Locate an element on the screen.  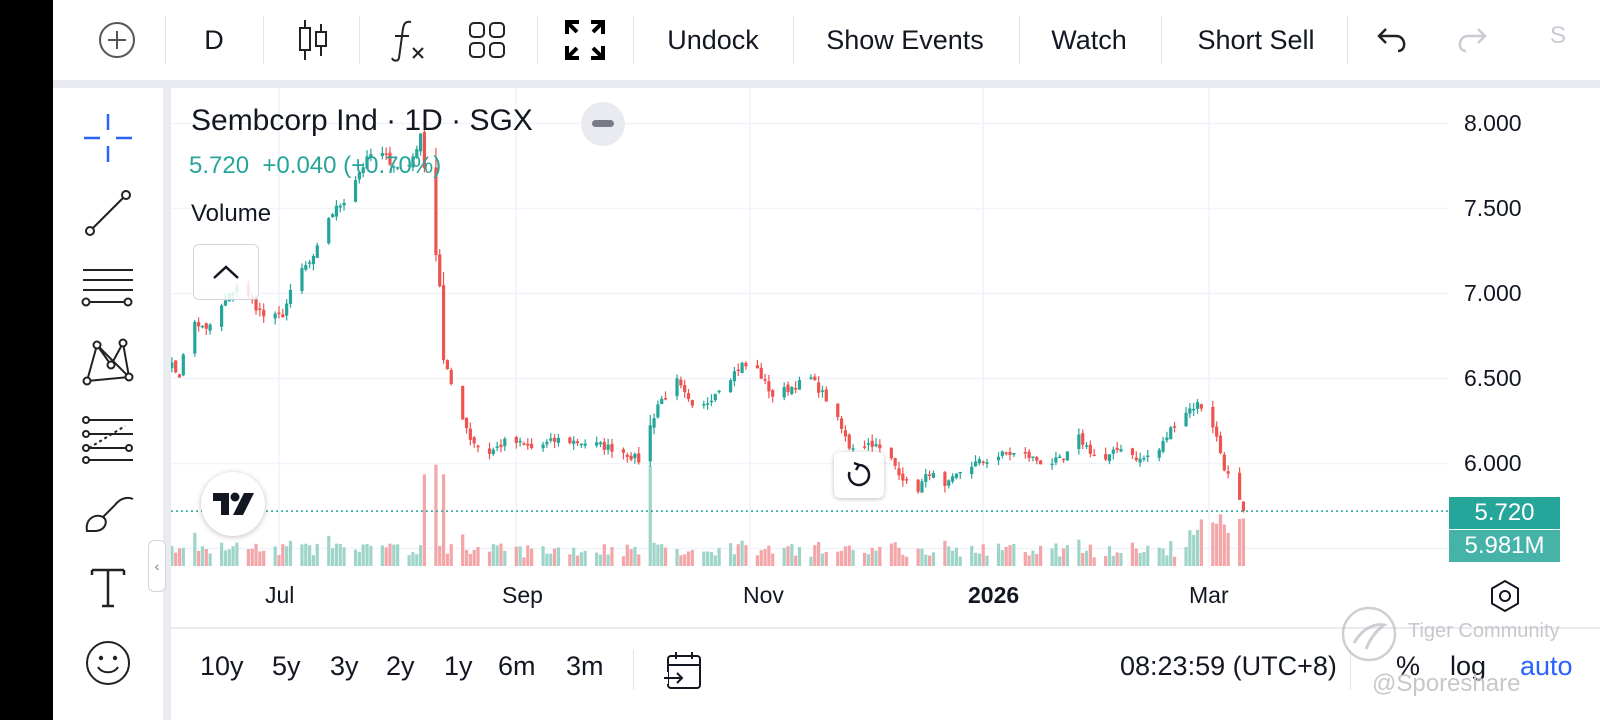
range-2y: 2y is located at coordinates (400, 666).